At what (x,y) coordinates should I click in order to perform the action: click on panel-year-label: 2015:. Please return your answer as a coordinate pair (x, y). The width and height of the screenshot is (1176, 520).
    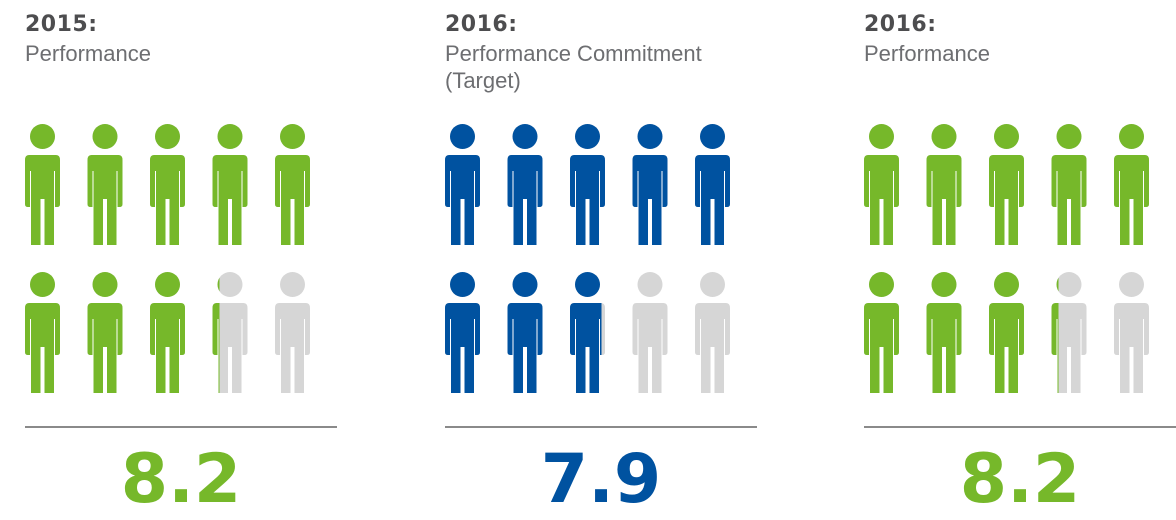
    Looking at the image, I should click on (61, 24).